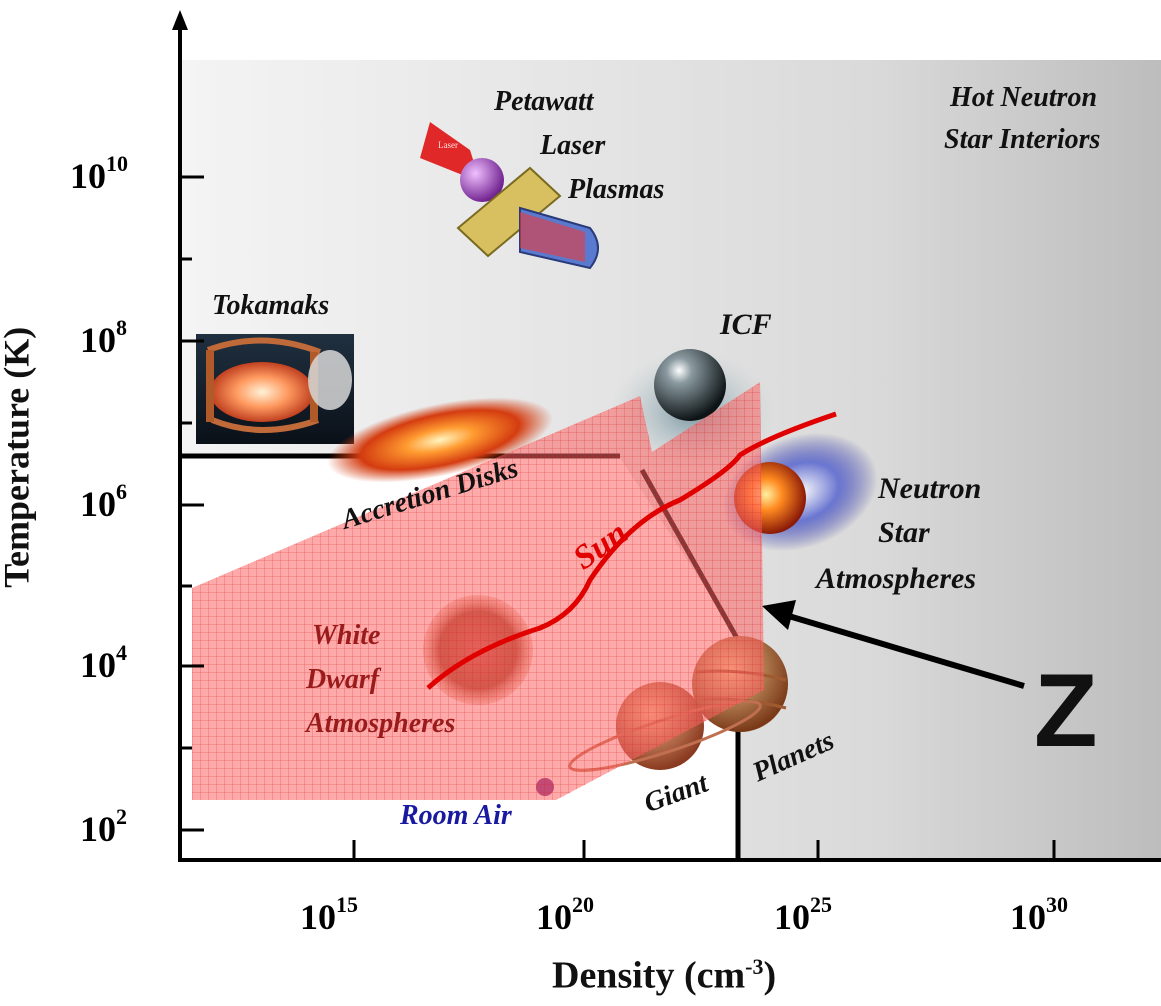 This screenshot has width=1161, height=1006. Describe the element at coordinates (440, 440) in the screenshot. I see `accretion-disk-illustration` at that location.